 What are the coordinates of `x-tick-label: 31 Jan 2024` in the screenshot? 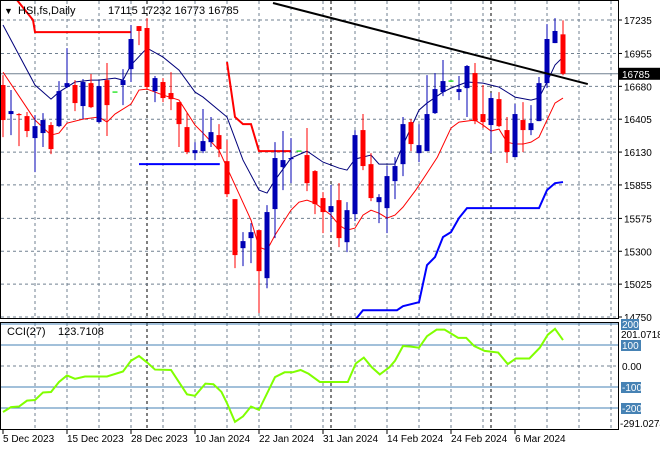 It's located at (350, 439).